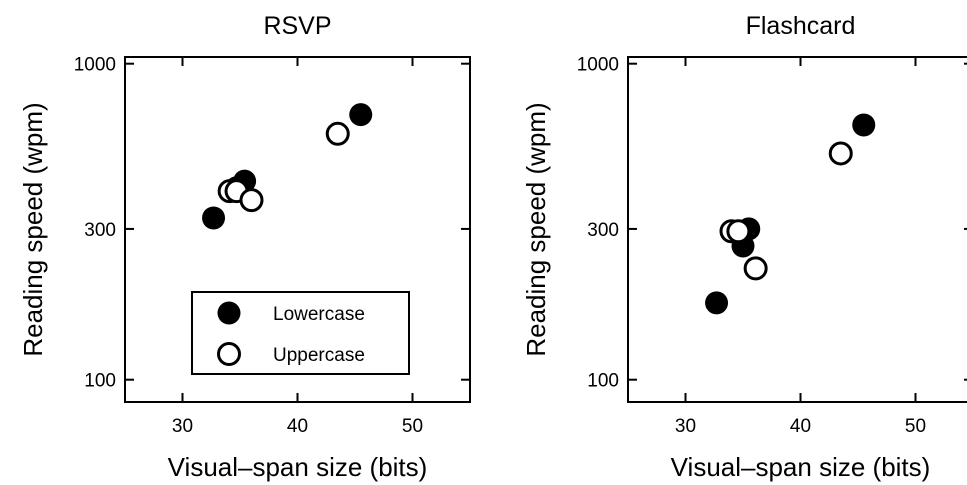  I want to click on legend-marker-open, so click(229, 354).